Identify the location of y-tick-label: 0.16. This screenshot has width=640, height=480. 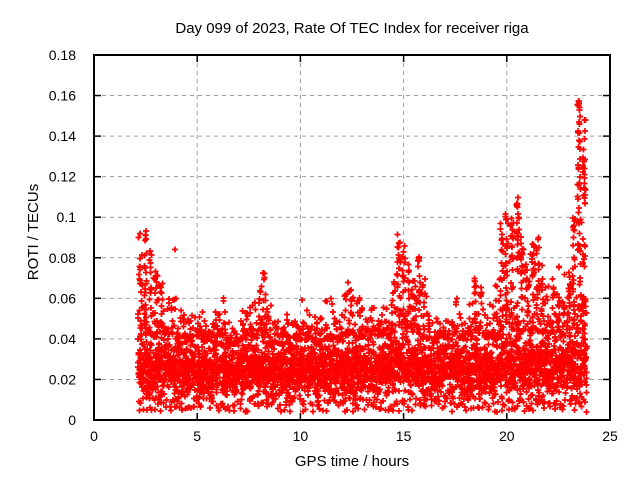
(62, 96).